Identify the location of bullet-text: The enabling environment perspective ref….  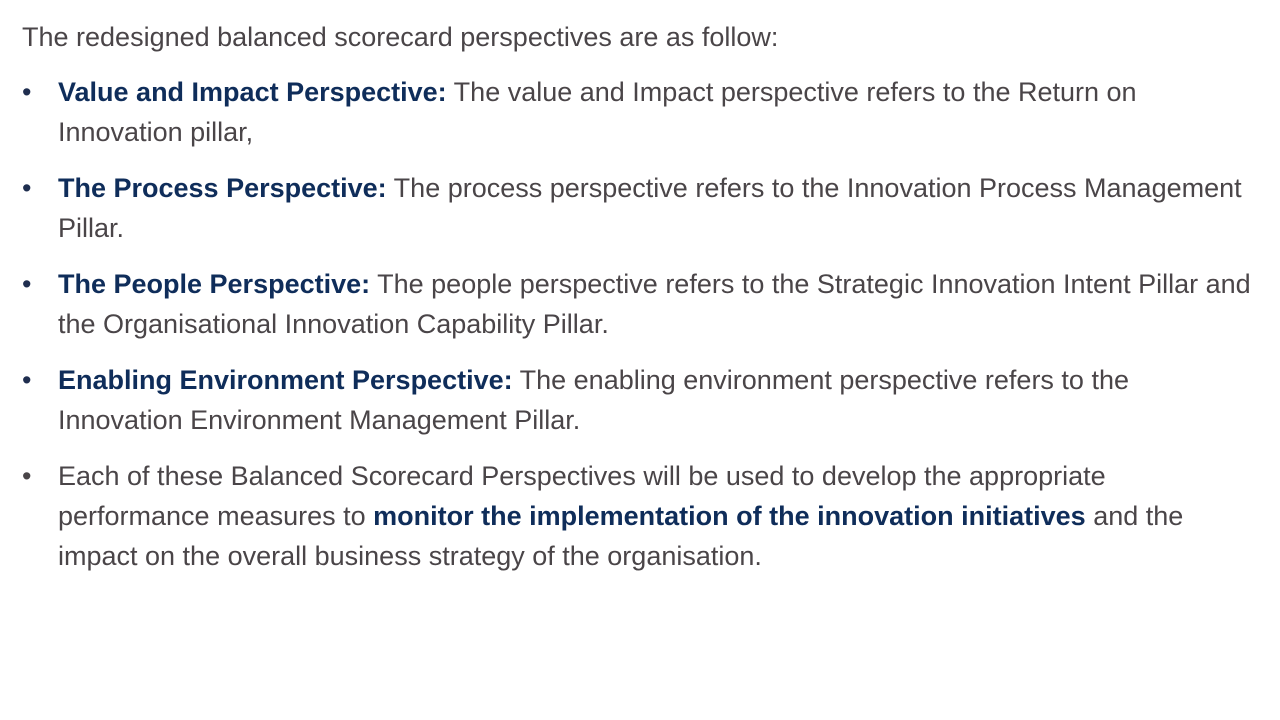
(593, 400).